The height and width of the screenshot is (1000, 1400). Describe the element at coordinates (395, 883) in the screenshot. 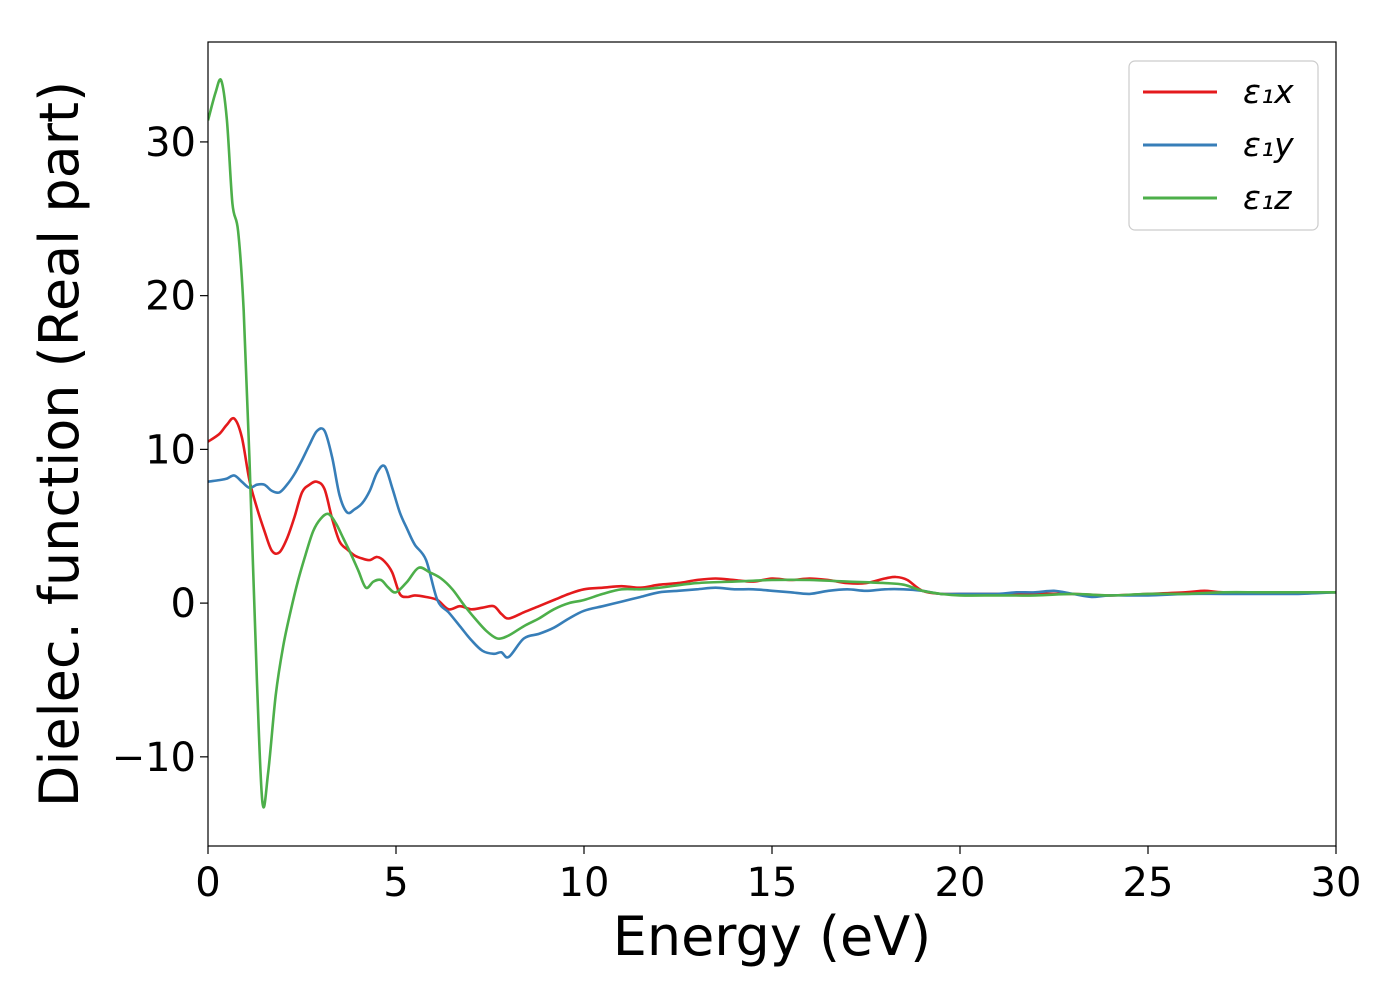

I see `x-tick-label: 5` at that location.